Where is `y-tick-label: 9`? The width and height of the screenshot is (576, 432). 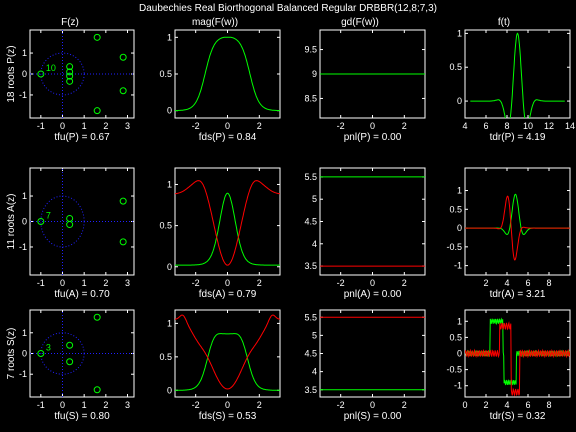
y-tick-label: 9 is located at coordinates (314, 74).